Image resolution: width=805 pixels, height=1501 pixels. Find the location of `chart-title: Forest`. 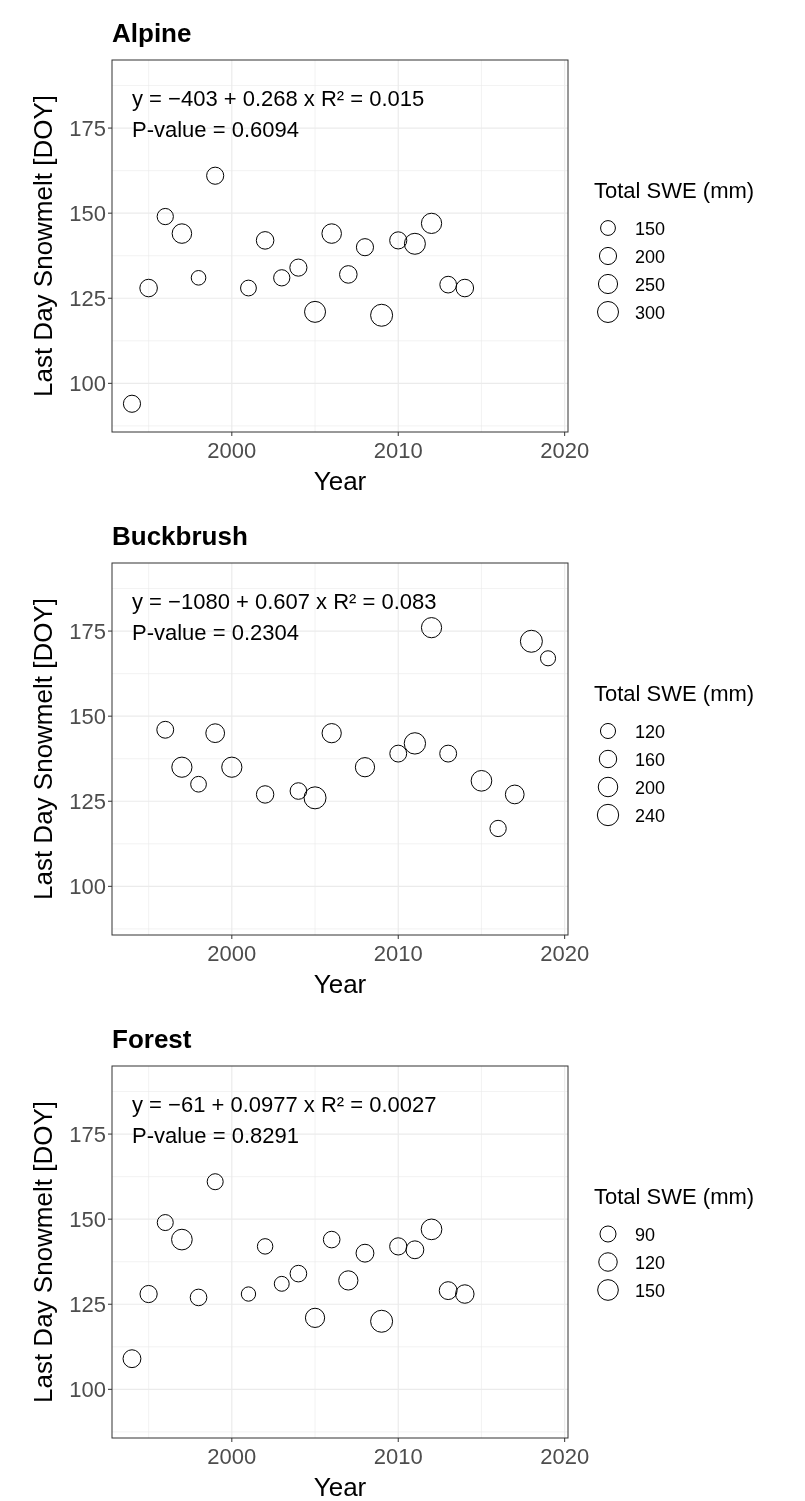

chart-title: Forest is located at coordinates (152, 1039).